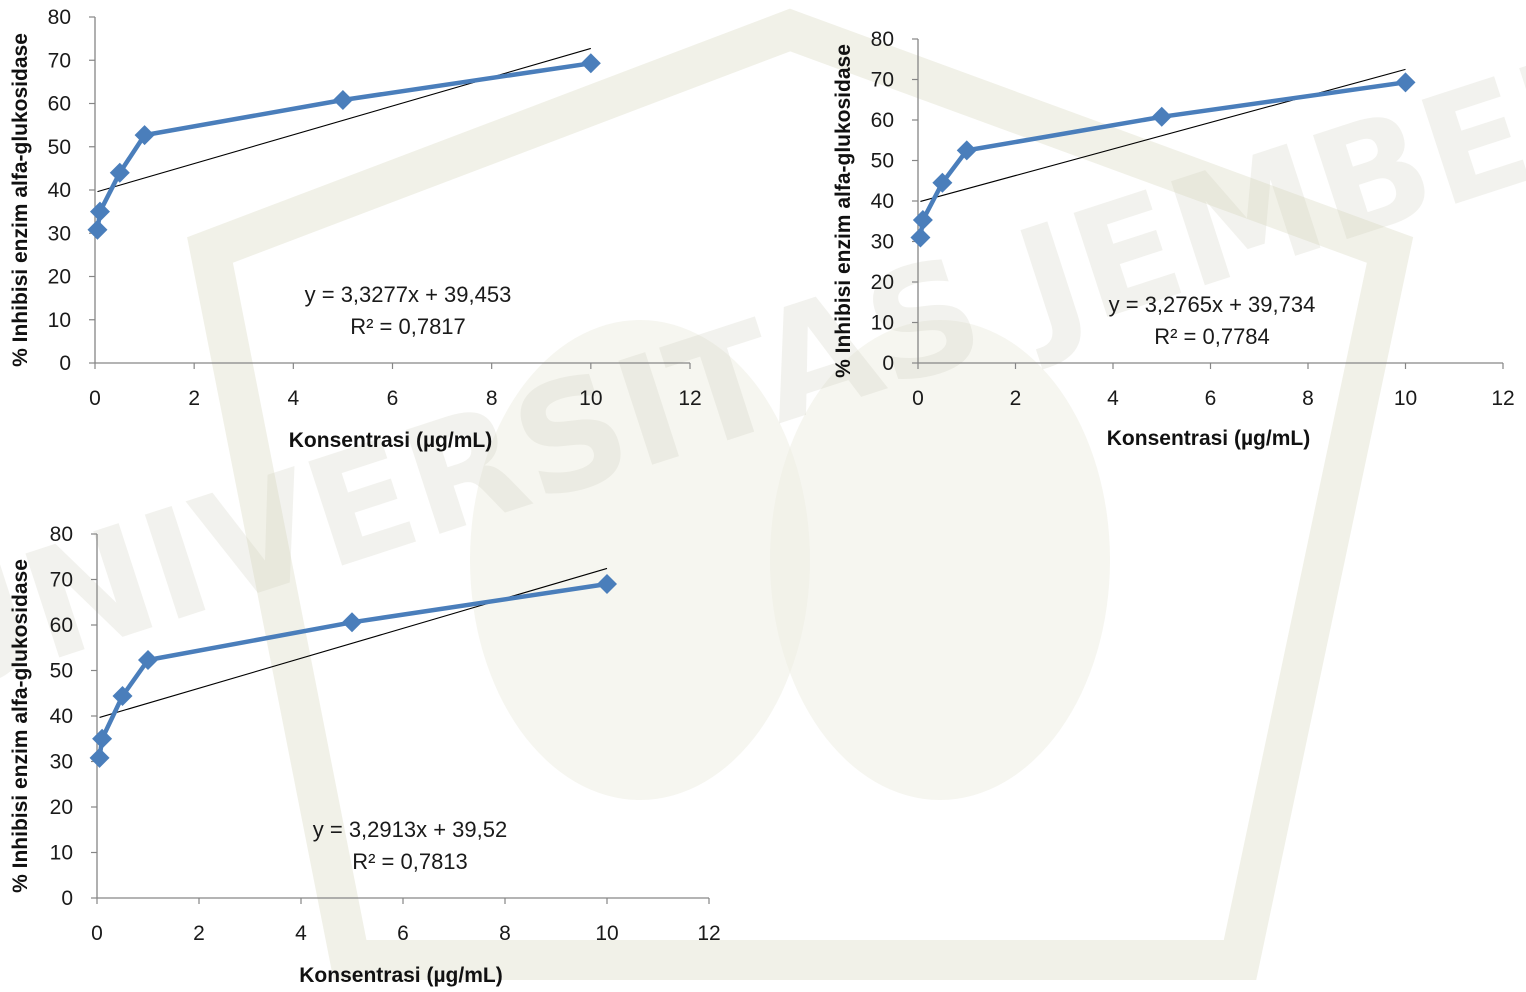 The image size is (1526, 992). Describe the element at coordinates (408, 326) in the screenshot. I see `r-squared-label: R² = 0,7817` at that location.